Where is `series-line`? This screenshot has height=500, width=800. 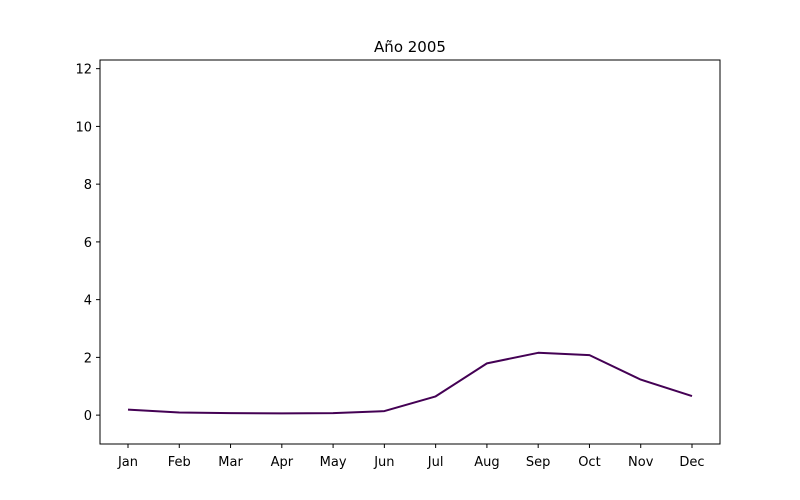
series-line is located at coordinates (410, 383).